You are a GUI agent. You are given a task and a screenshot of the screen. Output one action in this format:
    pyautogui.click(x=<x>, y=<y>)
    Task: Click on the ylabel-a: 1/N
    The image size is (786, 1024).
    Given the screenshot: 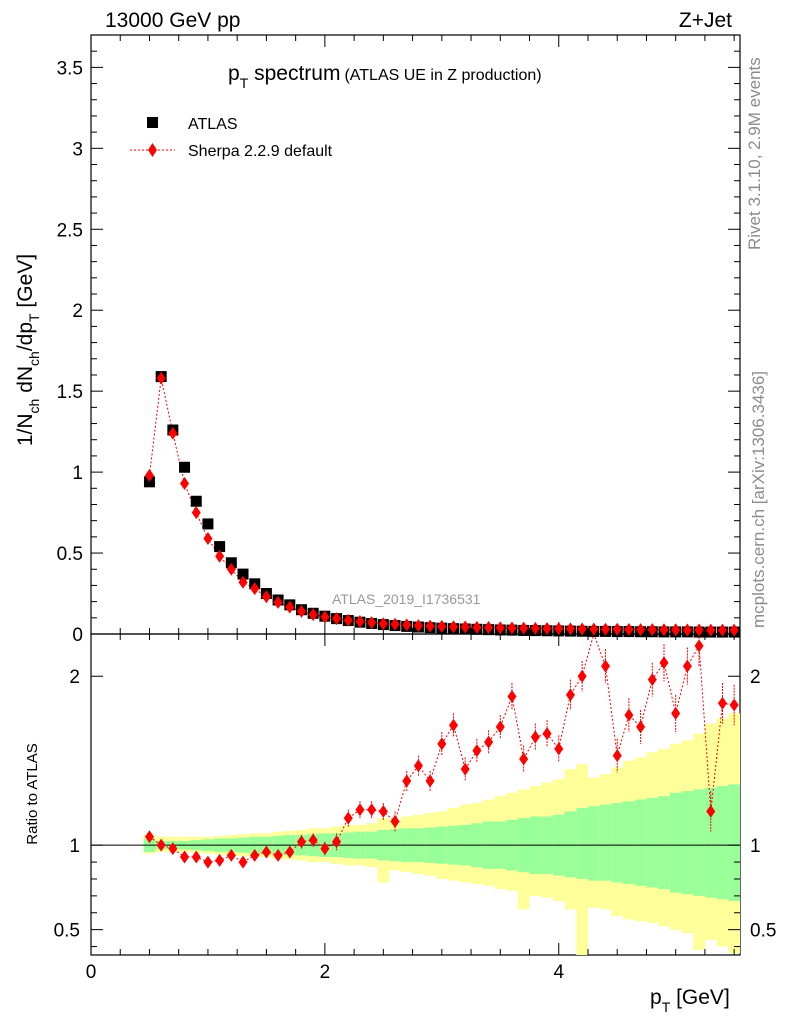 What is the action you would take?
    pyautogui.click(x=25, y=429)
    